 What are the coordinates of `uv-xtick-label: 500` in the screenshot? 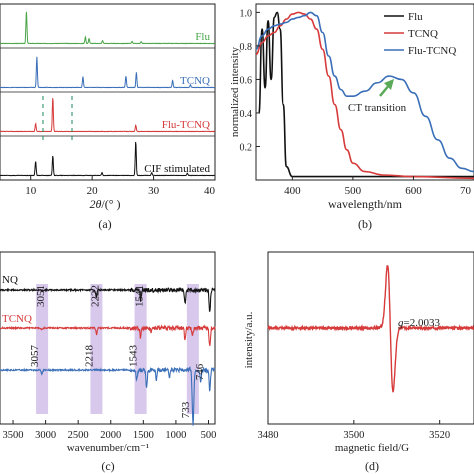 It's located at (353, 191).